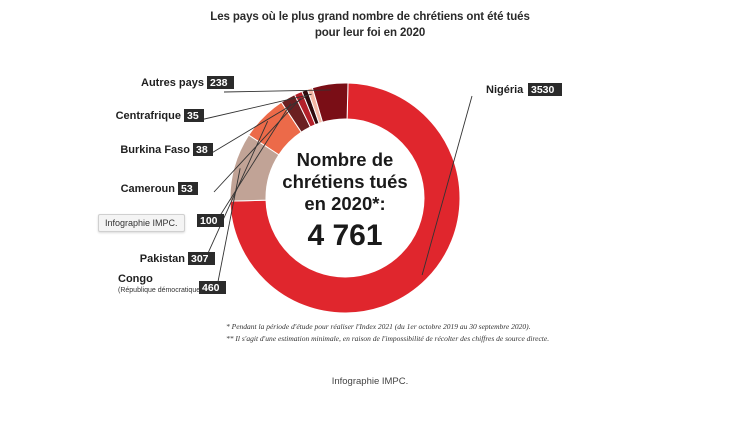  I want to click on label-centrafrique: Centrafrique, so click(148, 116).